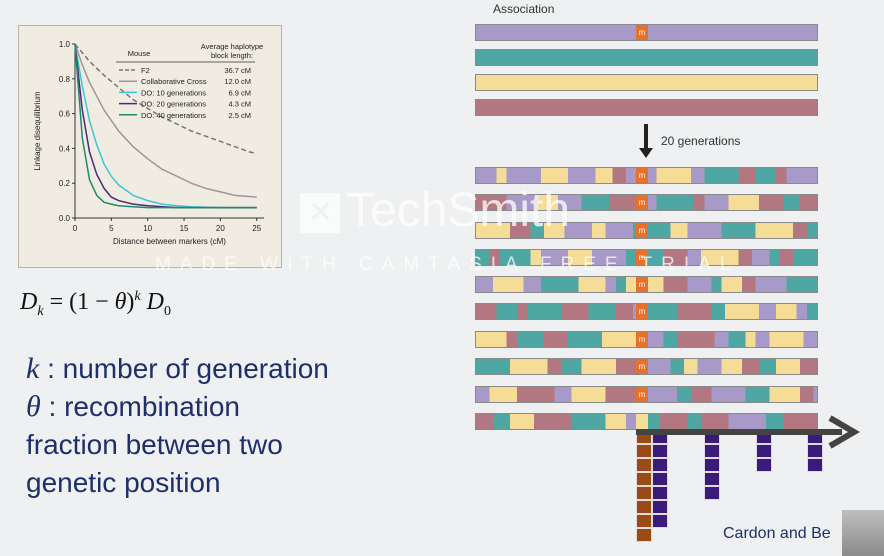  I want to click on diagram-title: Association, so click(524, 9).